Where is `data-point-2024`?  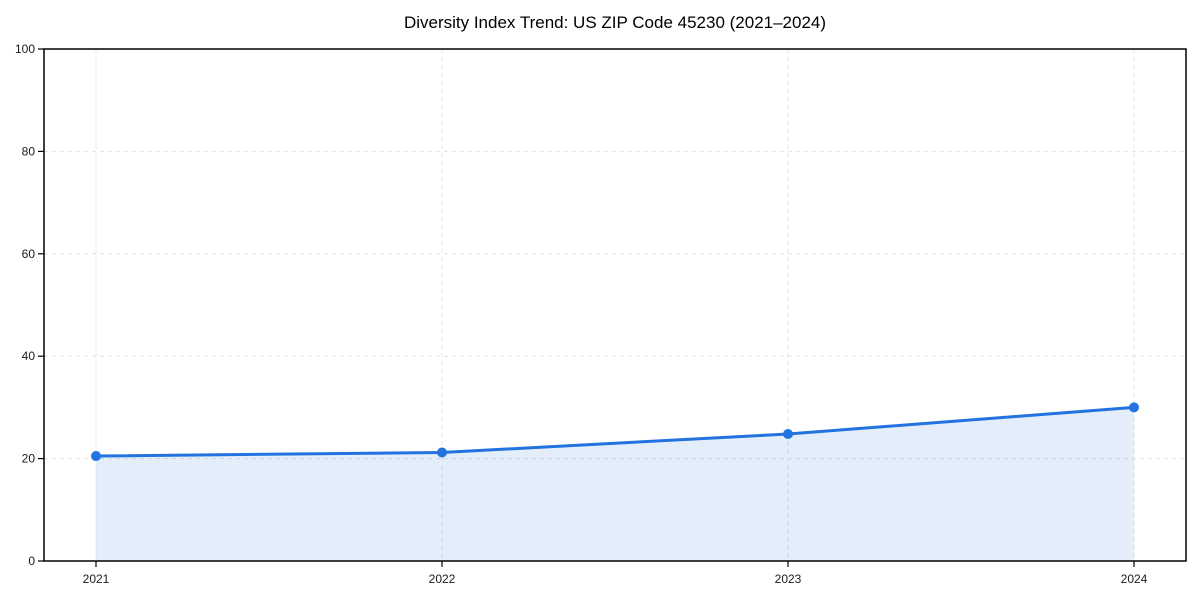 data-point-2024 is located at coordinates (1134, 407).